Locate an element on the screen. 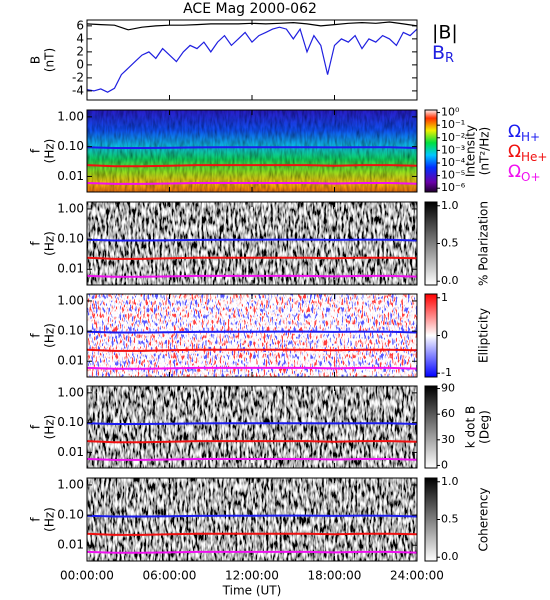  y-tick-label: 4 is located at coordinates (80, 38).